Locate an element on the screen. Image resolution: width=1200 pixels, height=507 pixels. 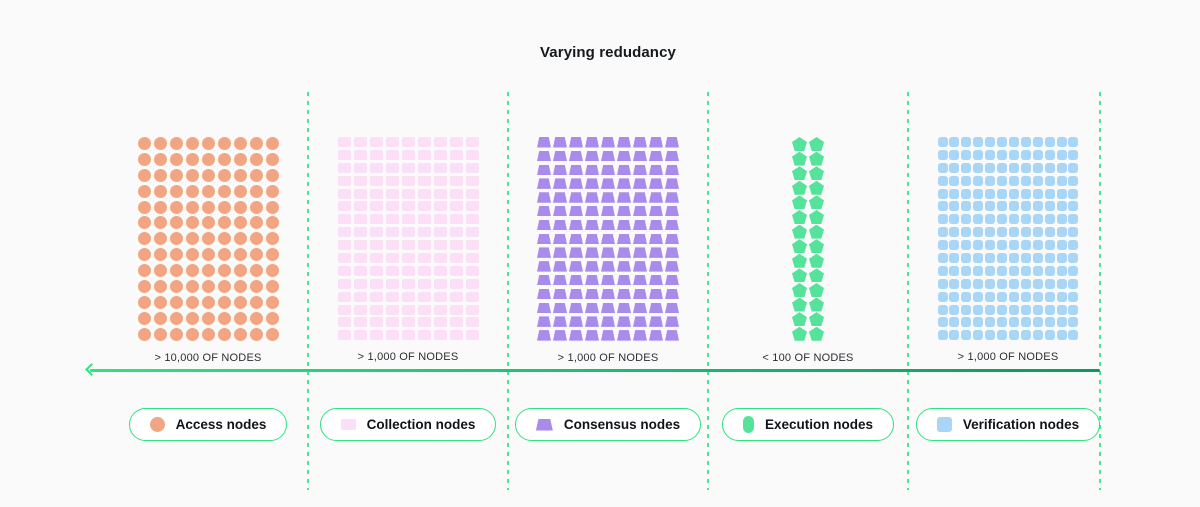
legend-pill-access: Access nodes is located at coordinates (208, 424).